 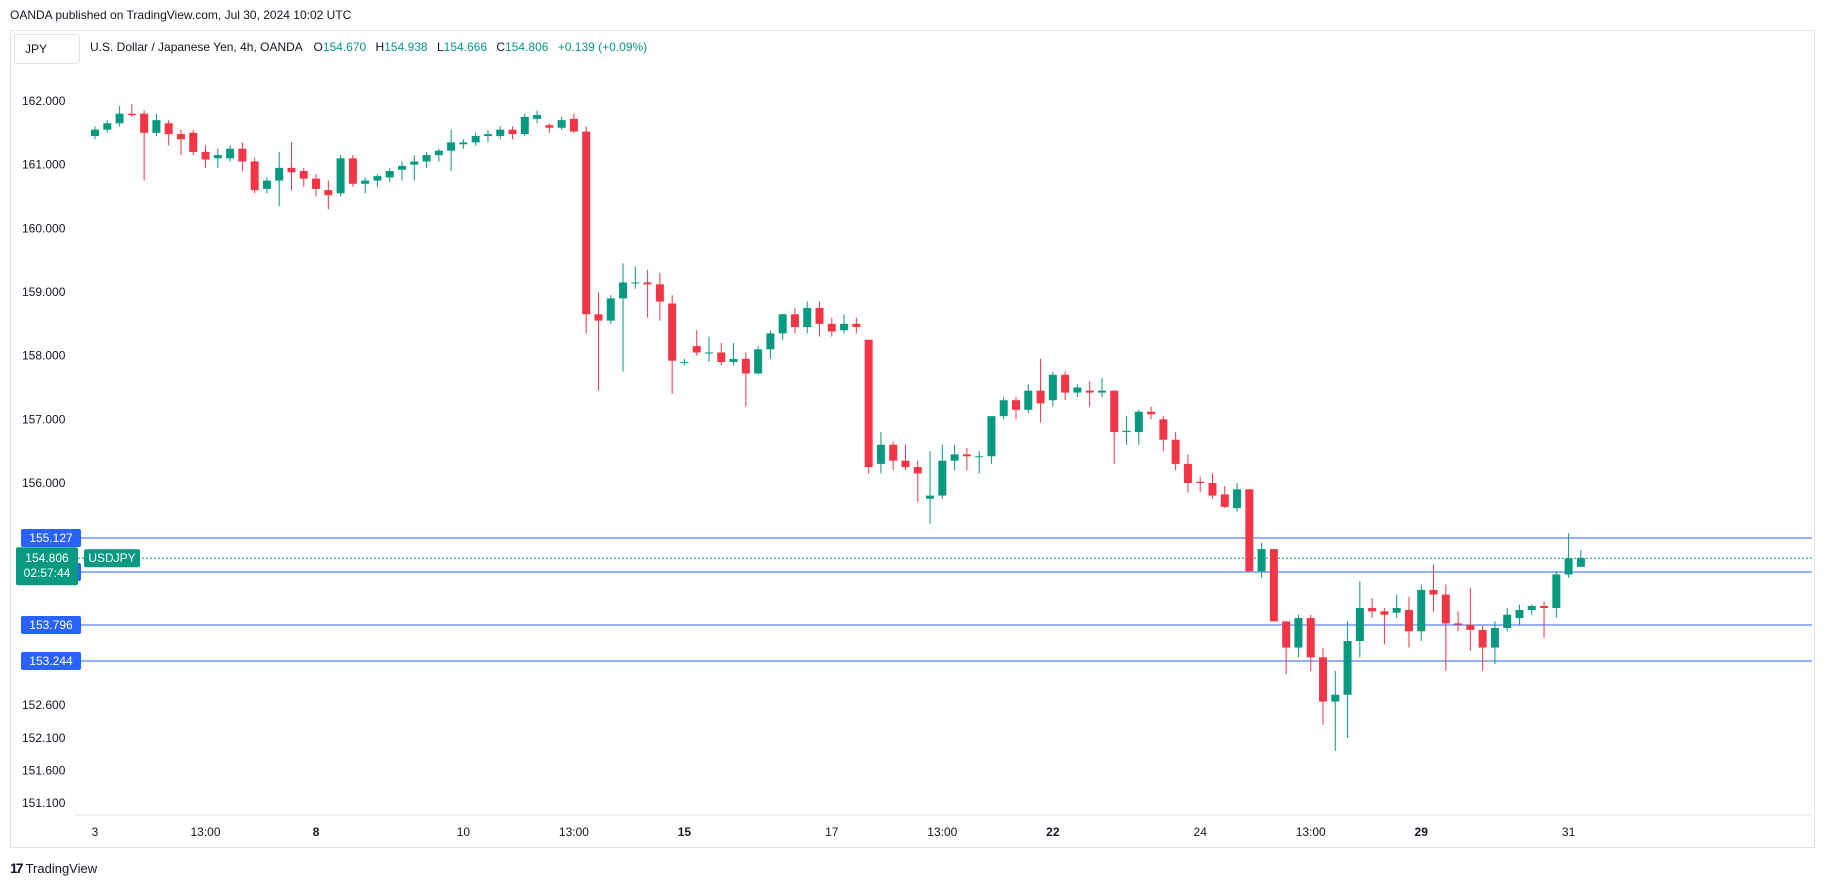 I want to click on x-tick-label: 8, so click(x=316, y=832).